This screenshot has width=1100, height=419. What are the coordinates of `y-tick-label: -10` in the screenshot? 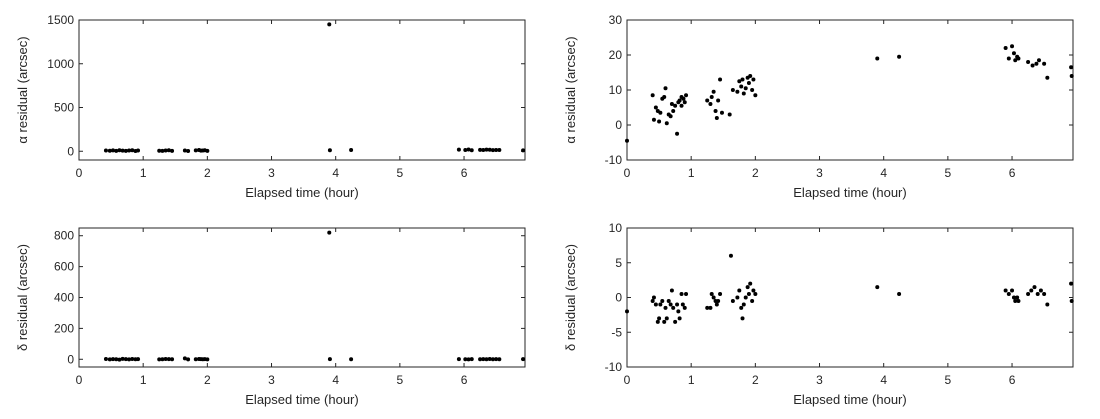 It's located at (614, 367).